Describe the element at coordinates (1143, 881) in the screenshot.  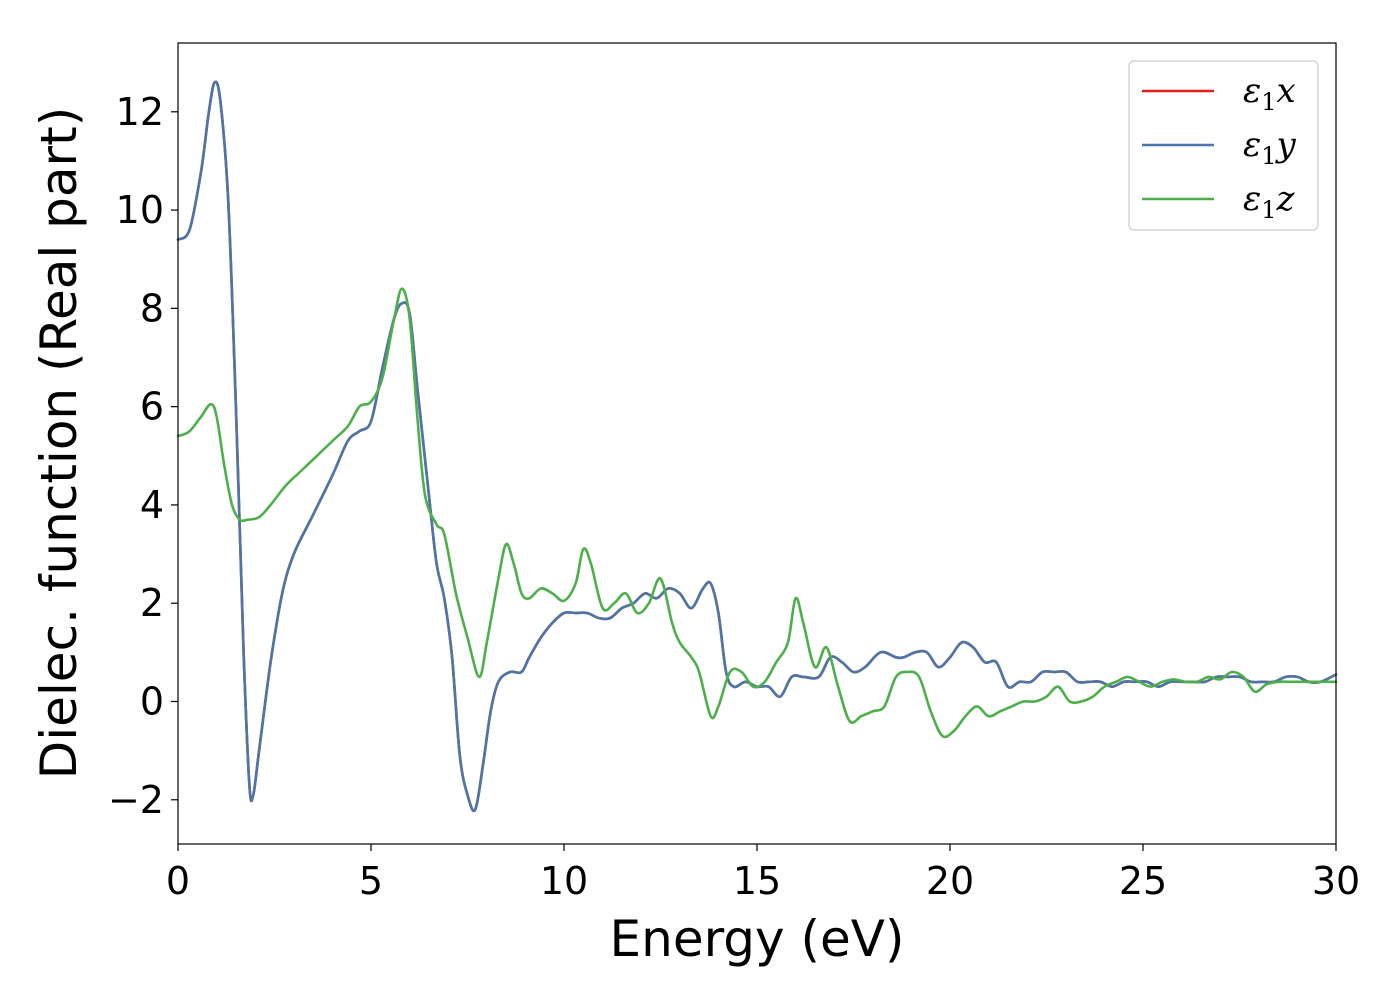
I see `x-tick-label: 25` at that location.